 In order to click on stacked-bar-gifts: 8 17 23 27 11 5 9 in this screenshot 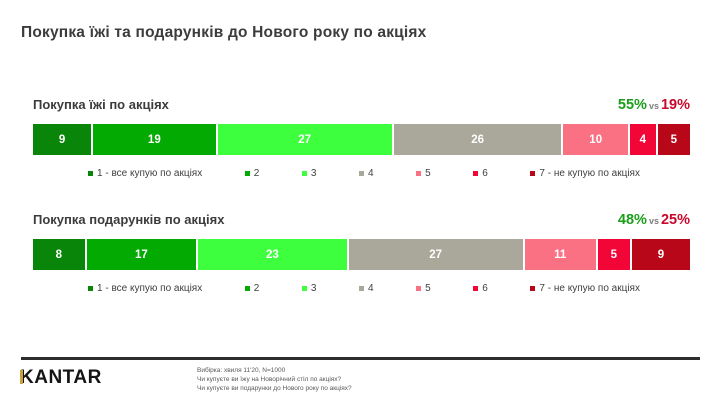, I will do `click(361, 254)`.